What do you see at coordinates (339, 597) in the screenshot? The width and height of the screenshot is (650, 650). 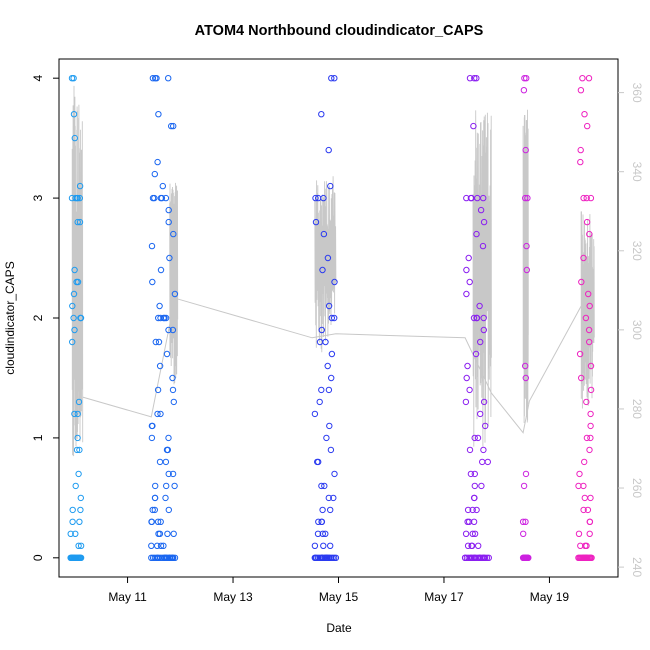 I see `x-tick-label-may-15: May 15` at bounding box center [339, 597].